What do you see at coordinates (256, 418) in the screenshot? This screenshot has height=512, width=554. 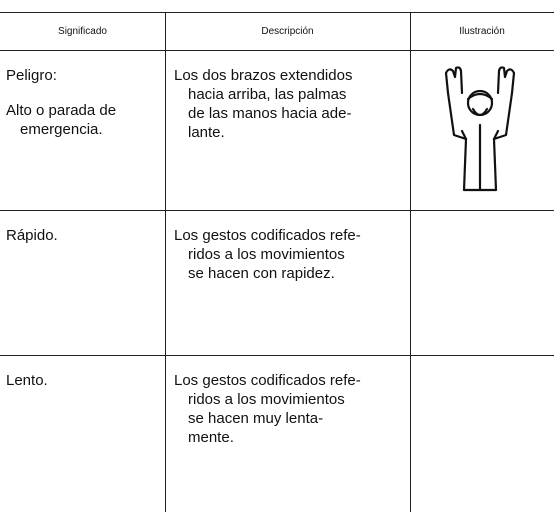 I see `description-line: se hacen muy lenta-` at bounding box center [256, 418].